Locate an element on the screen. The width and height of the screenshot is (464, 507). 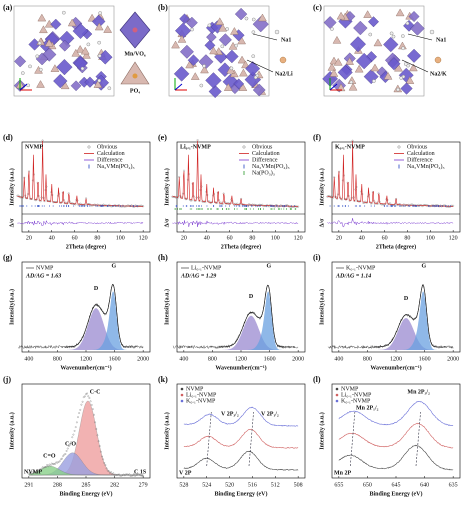
peak-label: D is located at coordinates (406, 299).